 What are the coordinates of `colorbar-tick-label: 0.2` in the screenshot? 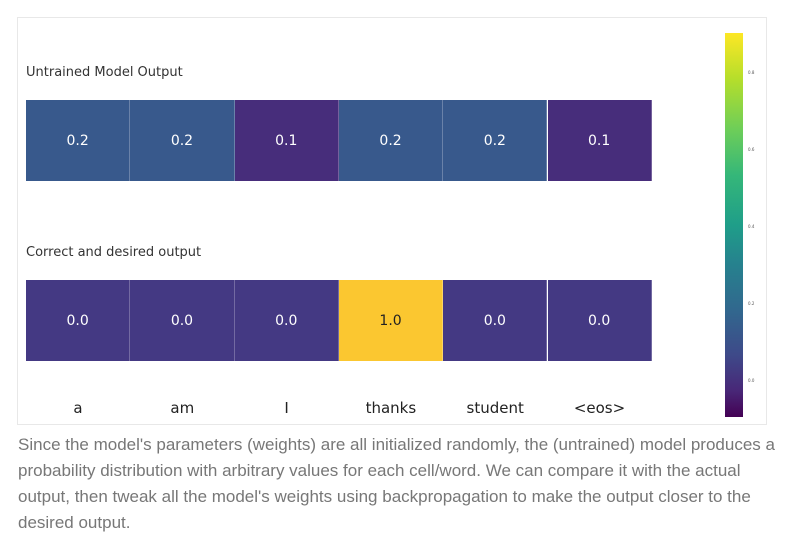 It's located at (751, 303).